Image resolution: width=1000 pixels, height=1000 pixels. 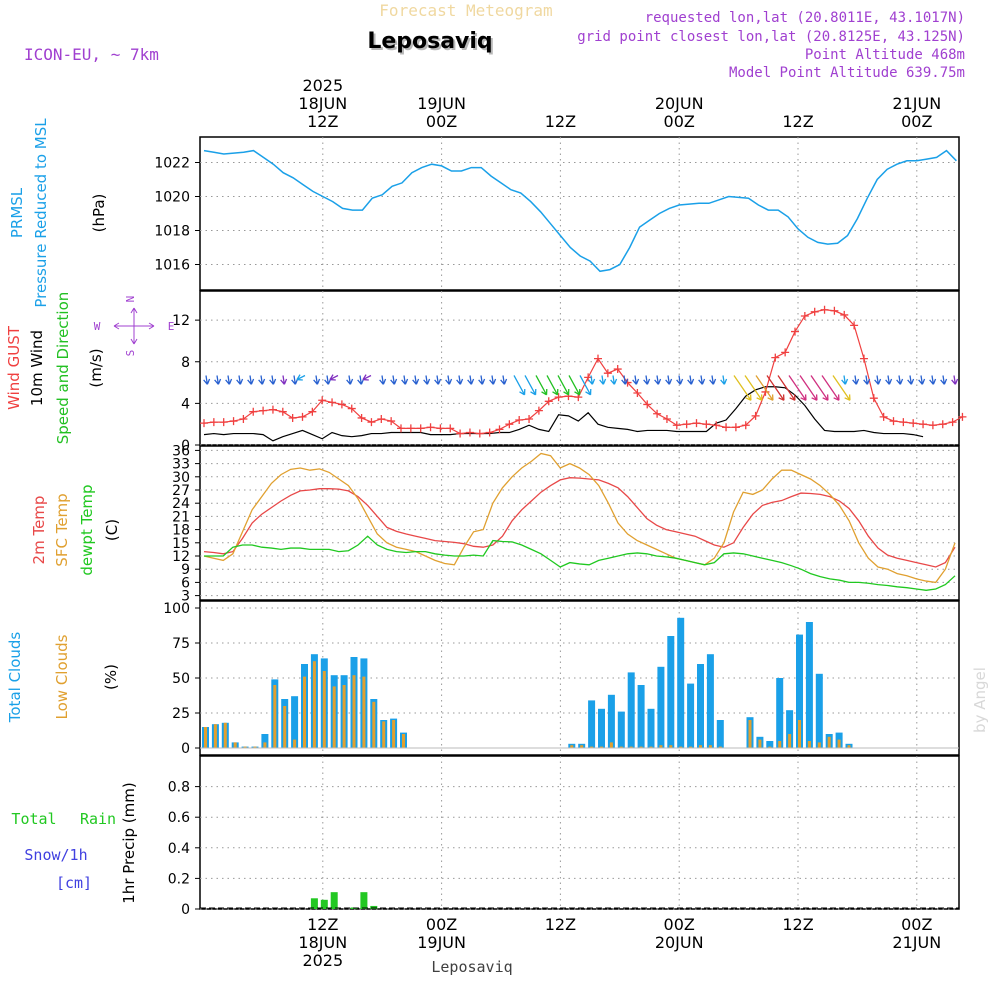 What do you see at coordinates (564, 836) in the screenshot?
I see `panel-precip: 0 0.2 0.4 0.6 0.8` at bounding box center [564, 836].